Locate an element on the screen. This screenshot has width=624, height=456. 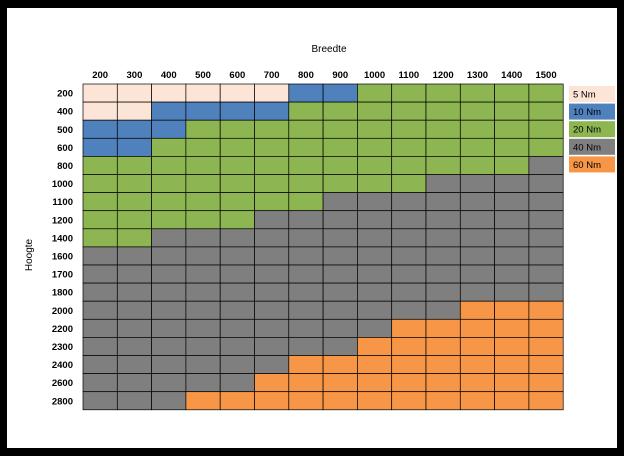
row-label: 1000 is located at coordinates (62, 184).